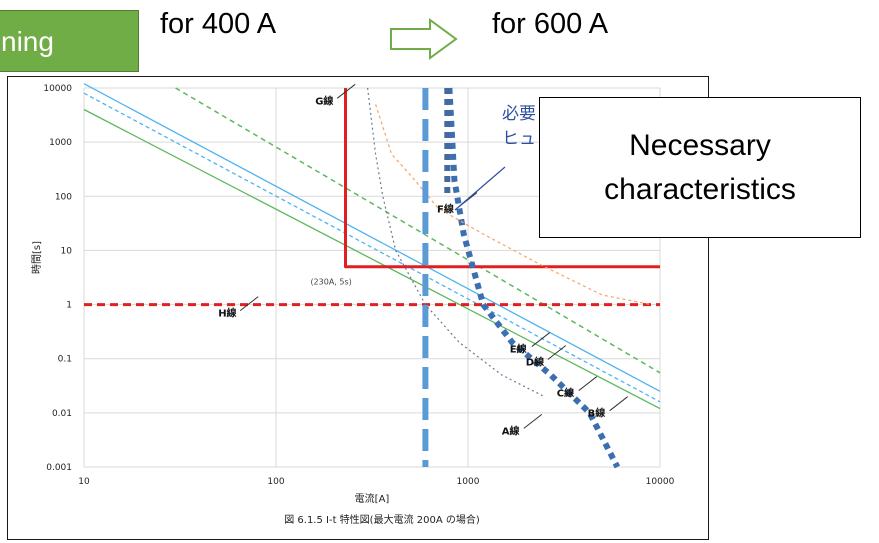 This screenshot has width=879, height=543. What do you see at coordinates (218, 24) in the screenshot?
I see `label-for-400a: for 400 A` at bounding box center [218, 24].